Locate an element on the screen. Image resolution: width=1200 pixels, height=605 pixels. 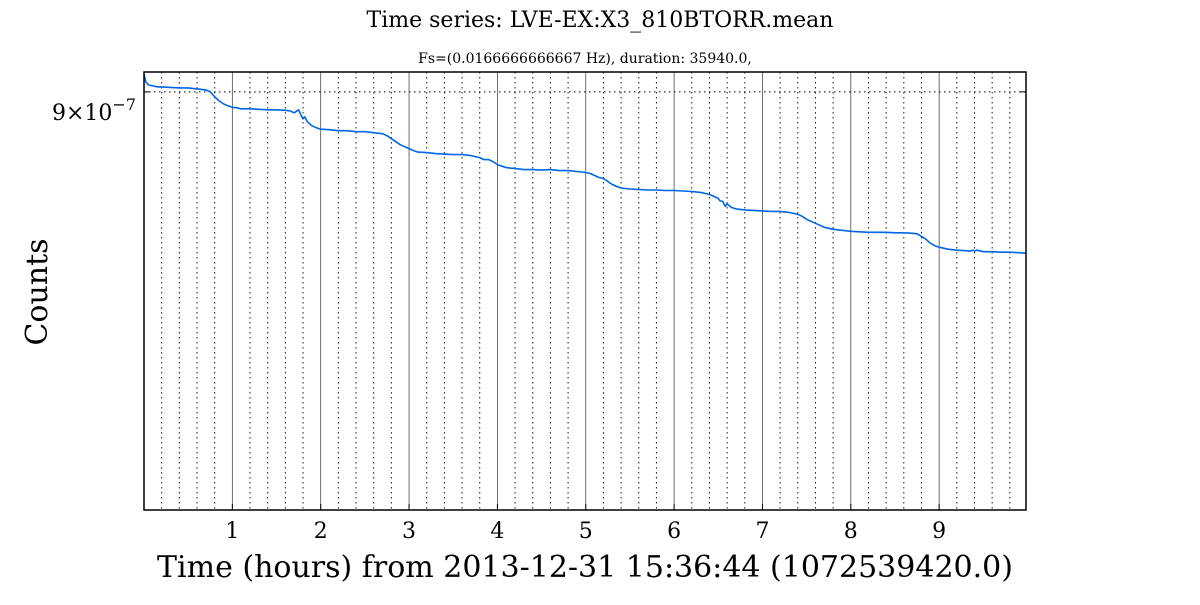
x-tick-label: 3 is located at coordinates (409, 531).